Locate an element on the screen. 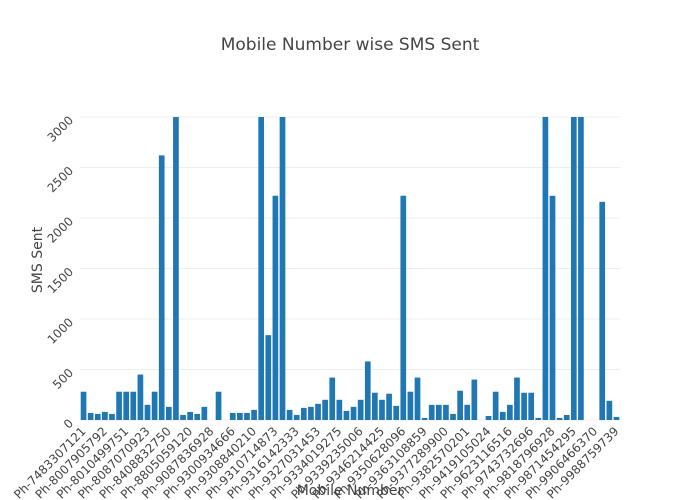  y-tick-label: 2500 is located at coordinates (60, 179).